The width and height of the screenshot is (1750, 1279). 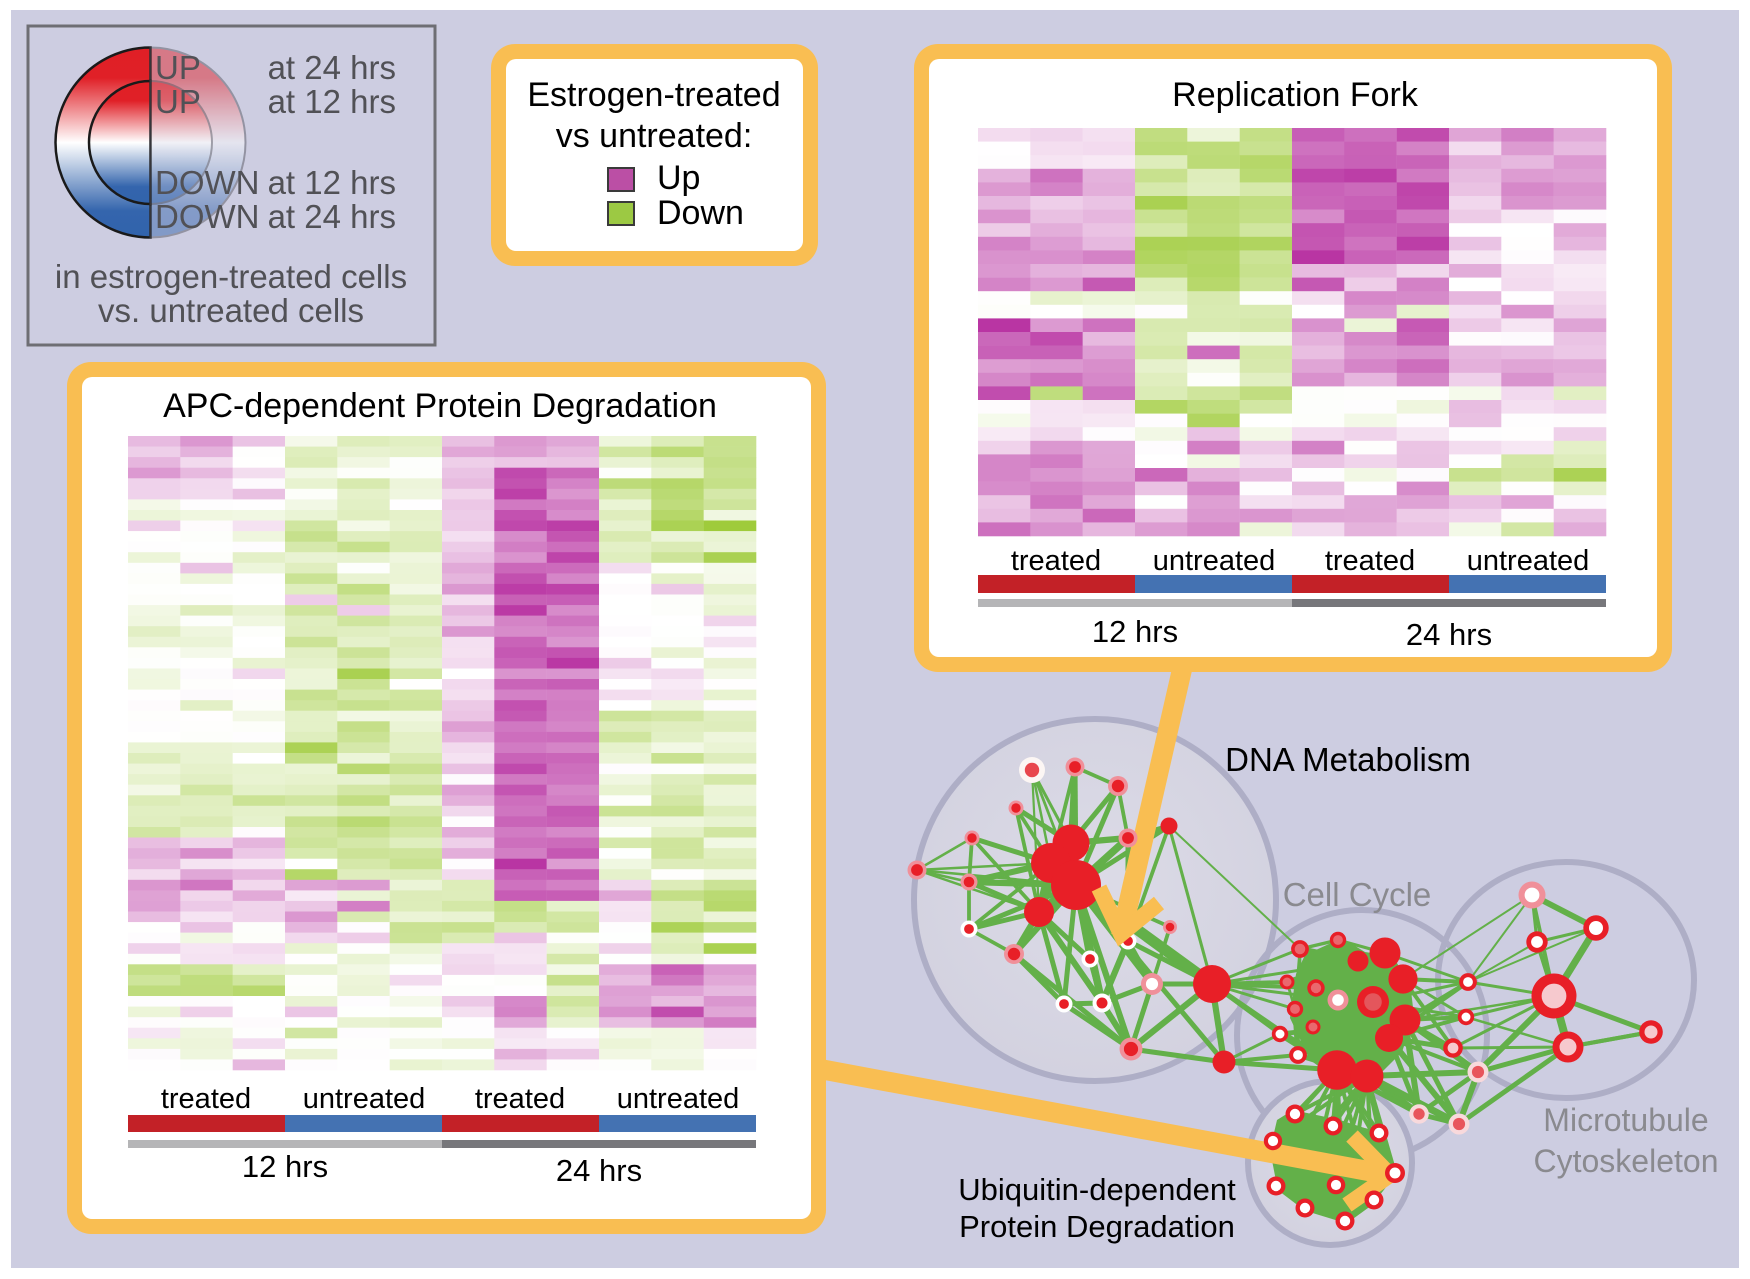 What do you see at coordinates (1097, 1189) in the screenshot?
I see `svg-text: Ubiquitin-dependent` at bounding box center [1097, 1189].